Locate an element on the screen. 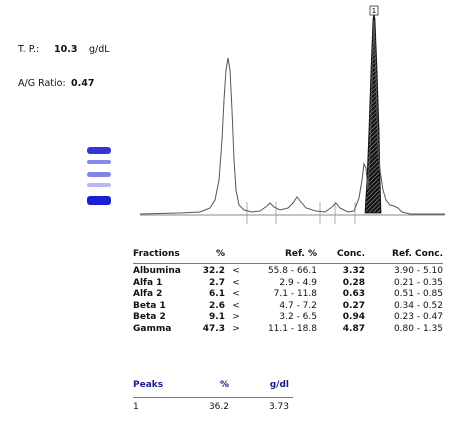 The height and width of the screenshot is (442, 474). fractions-header-row: Fractions % Ref. % Conc. Ref. Conc. is located at coordinates (288, 254).